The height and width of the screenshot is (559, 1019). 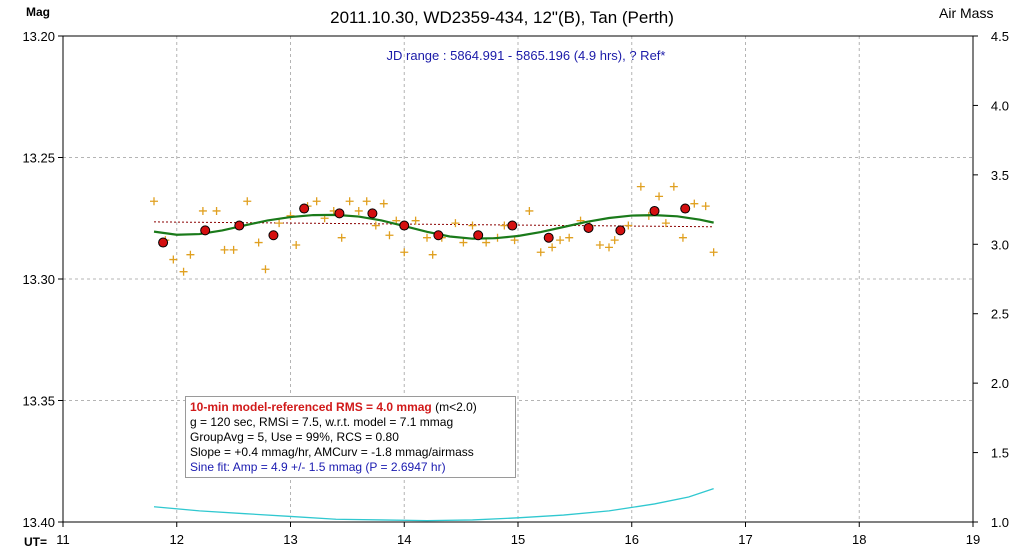 What do you see at coordinates (433, 224) in the screenshot?
I see `reference-dashed-line` at bounding box center [433, 224].